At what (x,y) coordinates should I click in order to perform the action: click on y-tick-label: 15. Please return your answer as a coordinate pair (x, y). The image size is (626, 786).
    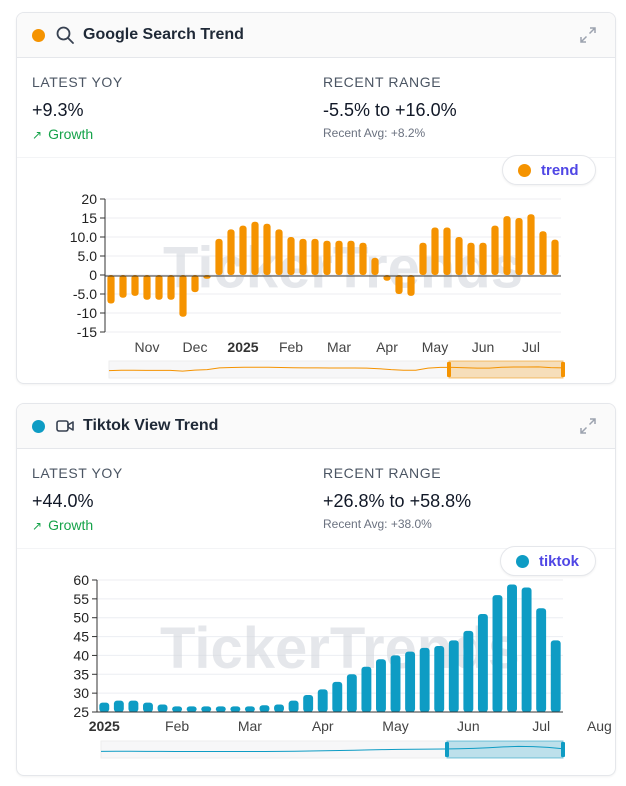
    Looking at the image, I should click on (89, 218).